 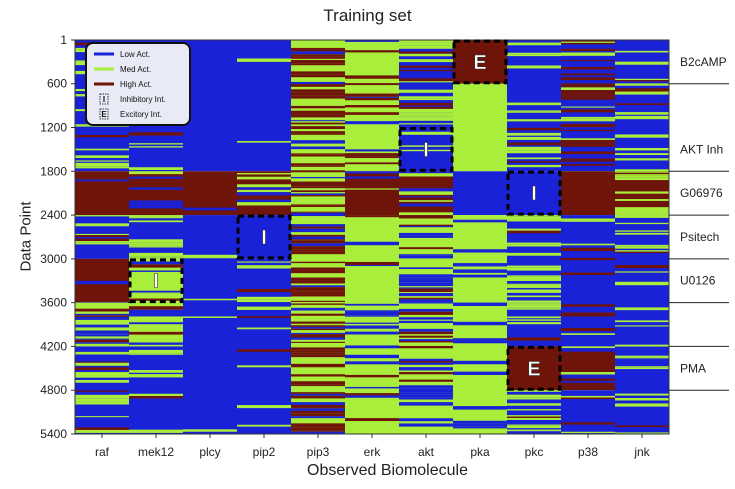 What do you see at coordinates (372, 324) in the screenshot?
I see `heatmap-block` at bounding box center [372, 324].